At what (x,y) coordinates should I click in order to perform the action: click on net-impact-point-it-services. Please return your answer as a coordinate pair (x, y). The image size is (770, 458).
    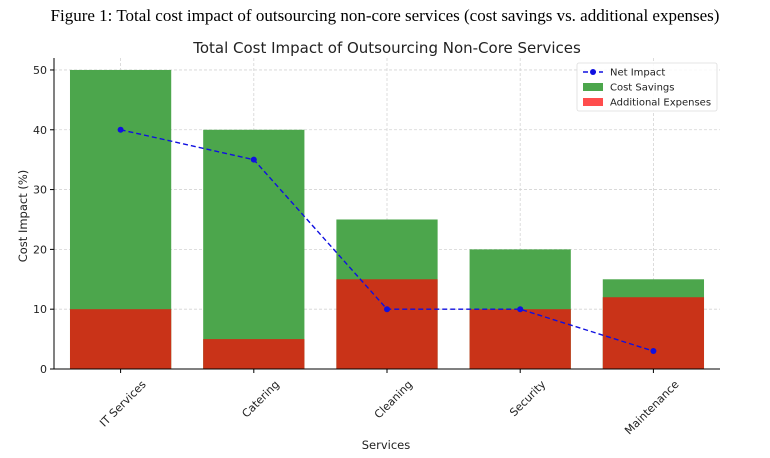
    Looking at the image, I should click on (120, 129).